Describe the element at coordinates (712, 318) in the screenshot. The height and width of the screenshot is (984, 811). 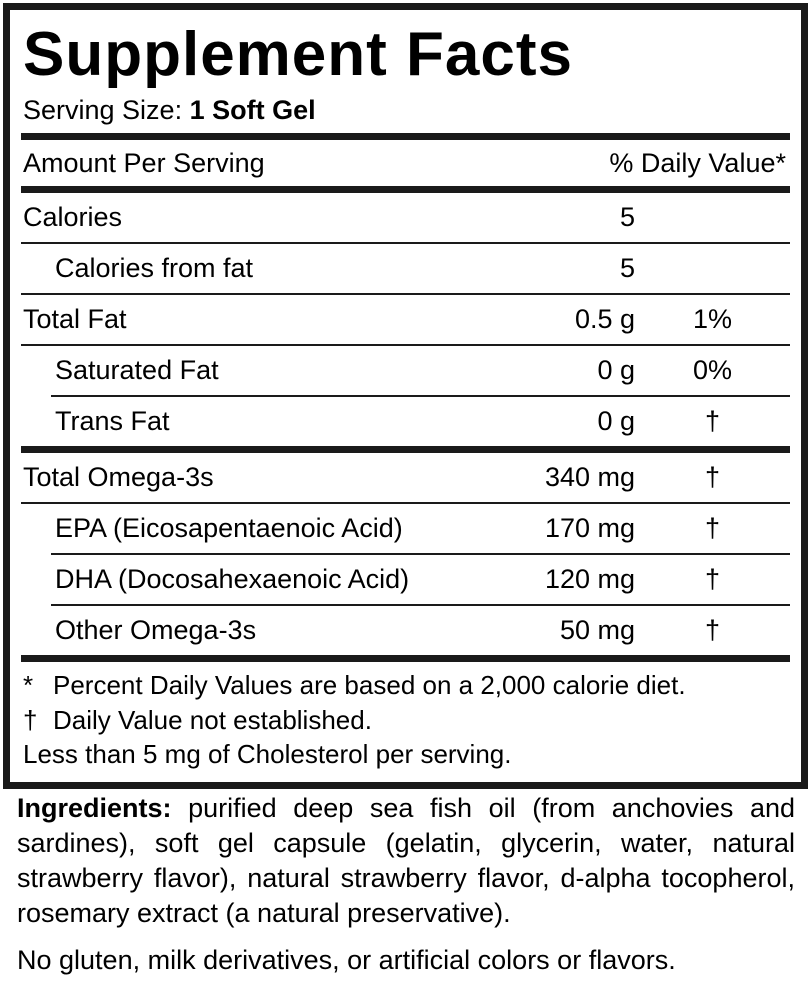
I see `row-daily-value: 1%` at that location.